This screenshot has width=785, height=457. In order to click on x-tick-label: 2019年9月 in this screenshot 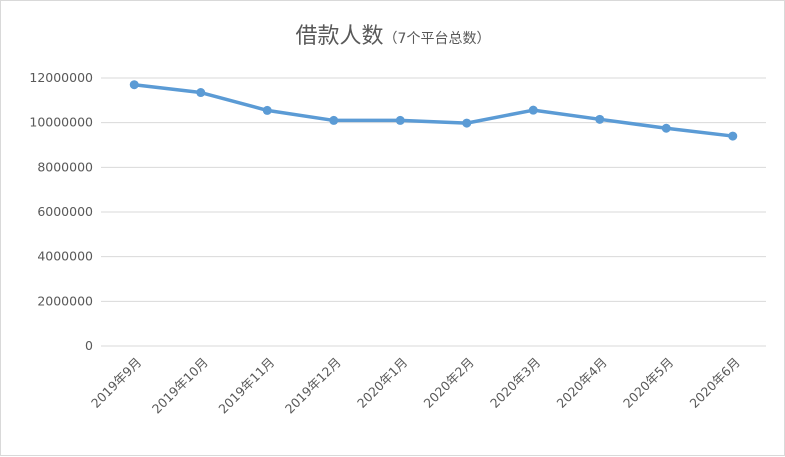, I will do `click(116, 383)`.